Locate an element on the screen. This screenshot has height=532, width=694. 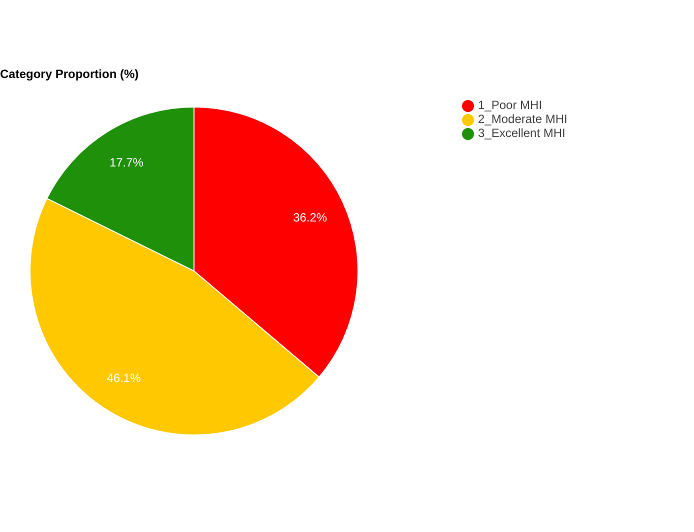
data-label: 46.1% is located at coordinates (124, 377).